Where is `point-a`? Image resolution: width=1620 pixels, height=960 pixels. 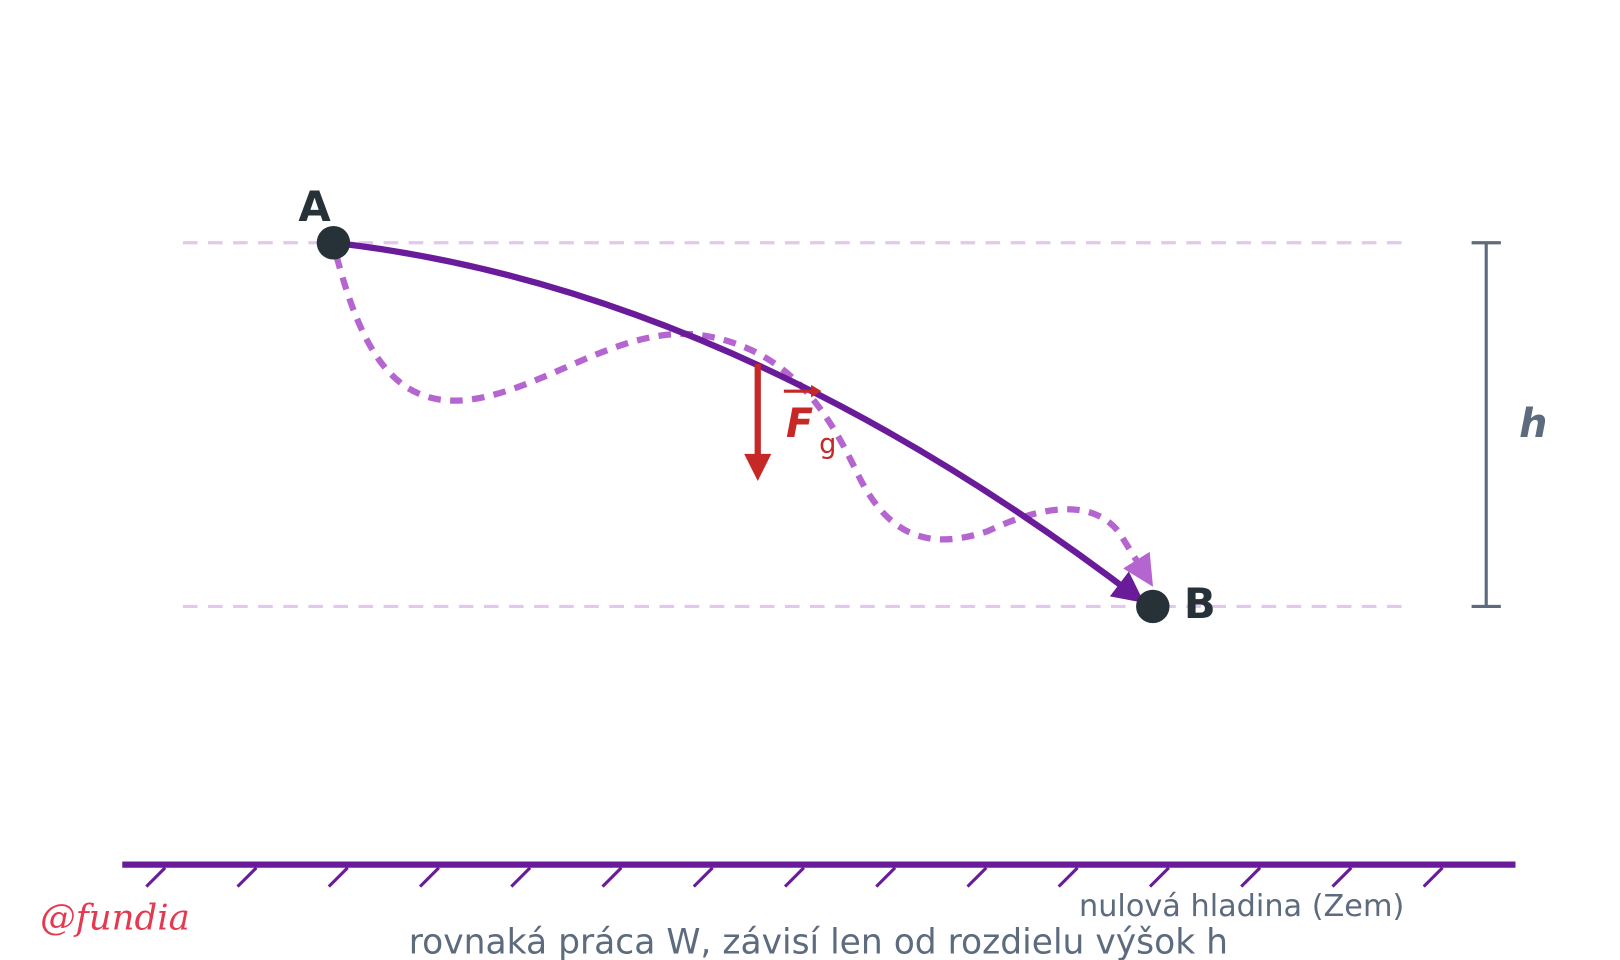 point-a is located at coordinates (333, 243).